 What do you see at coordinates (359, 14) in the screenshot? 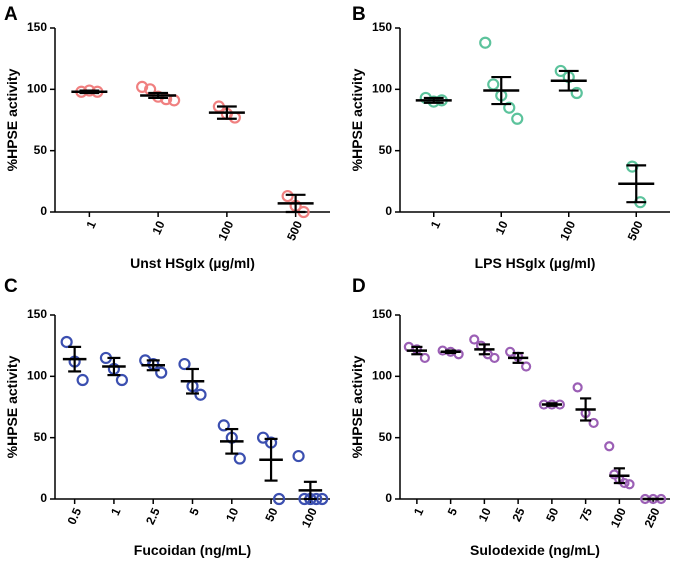
I see `panel-label: B` at bounding box center [359, 14].